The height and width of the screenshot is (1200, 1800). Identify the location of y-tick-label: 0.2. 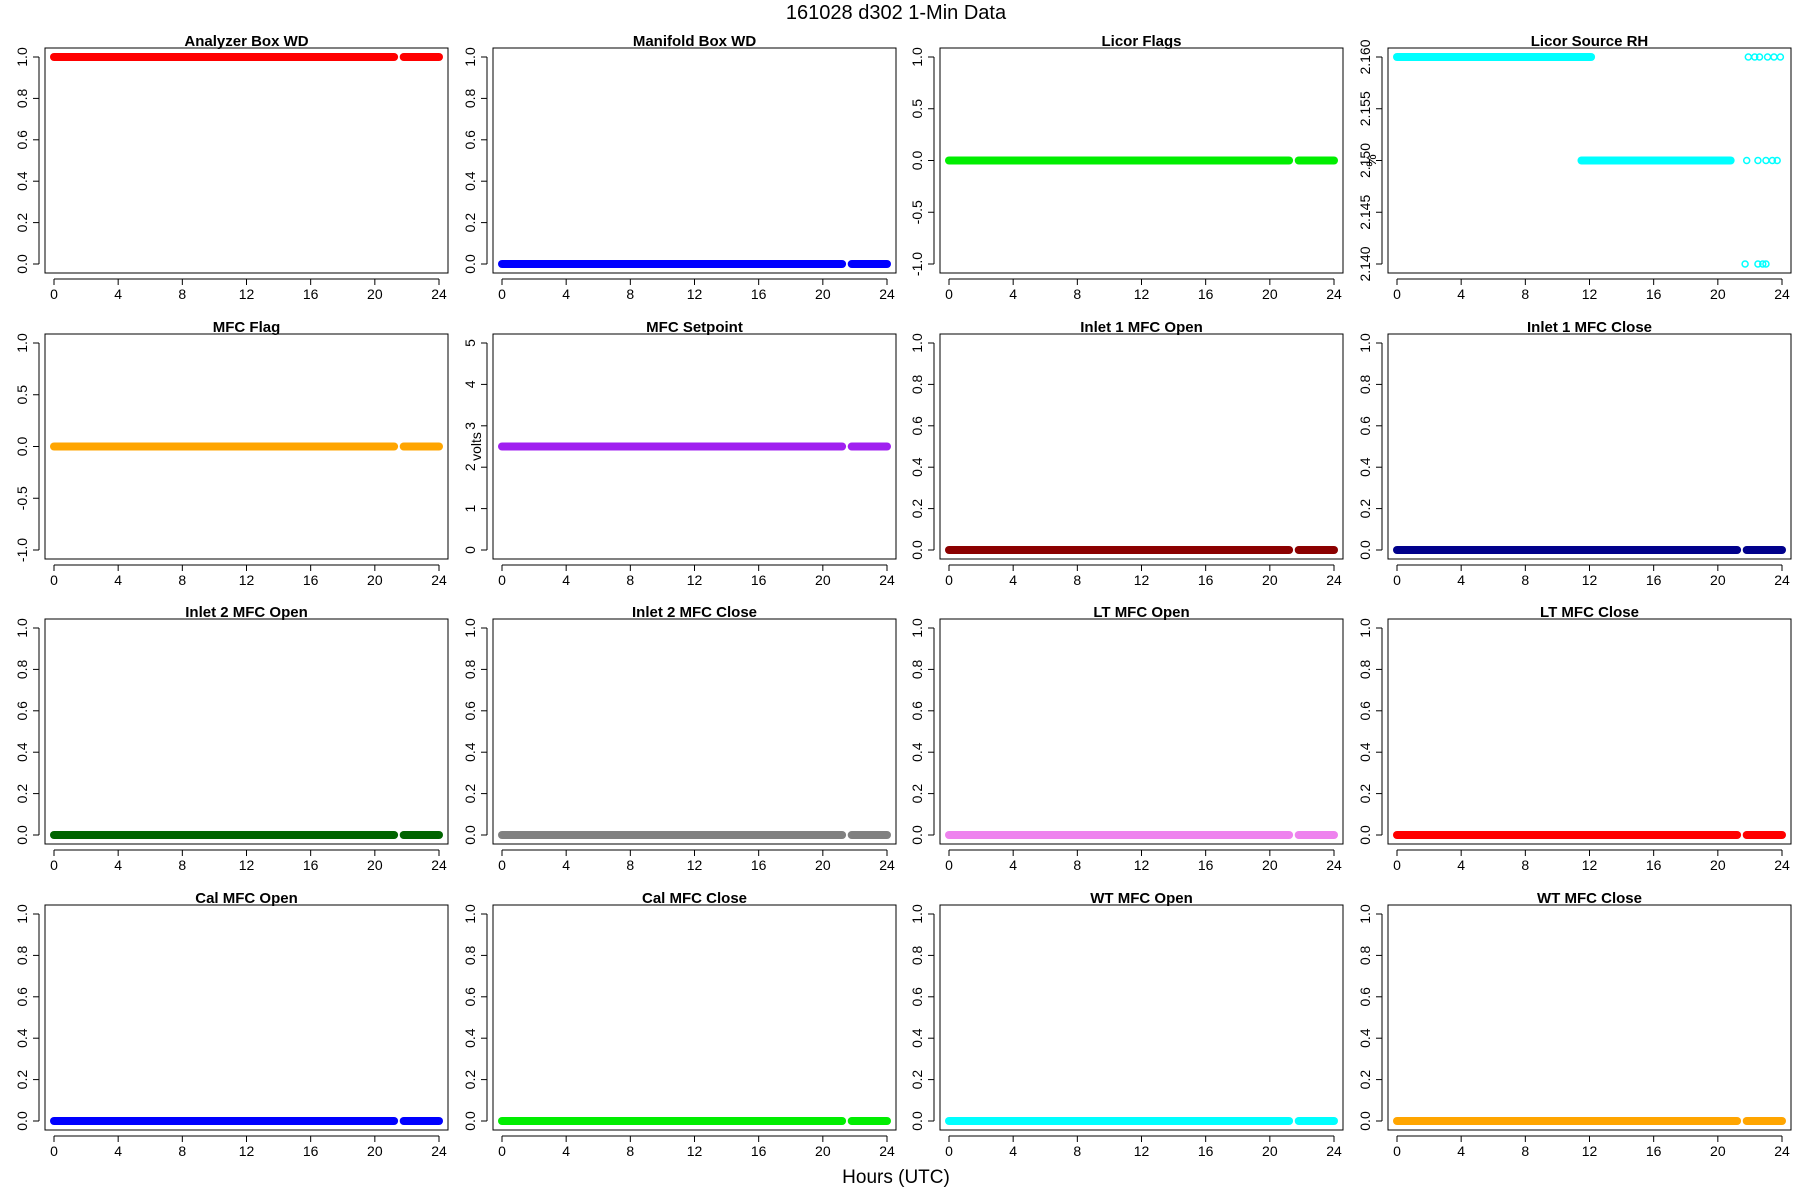
(22, 223).